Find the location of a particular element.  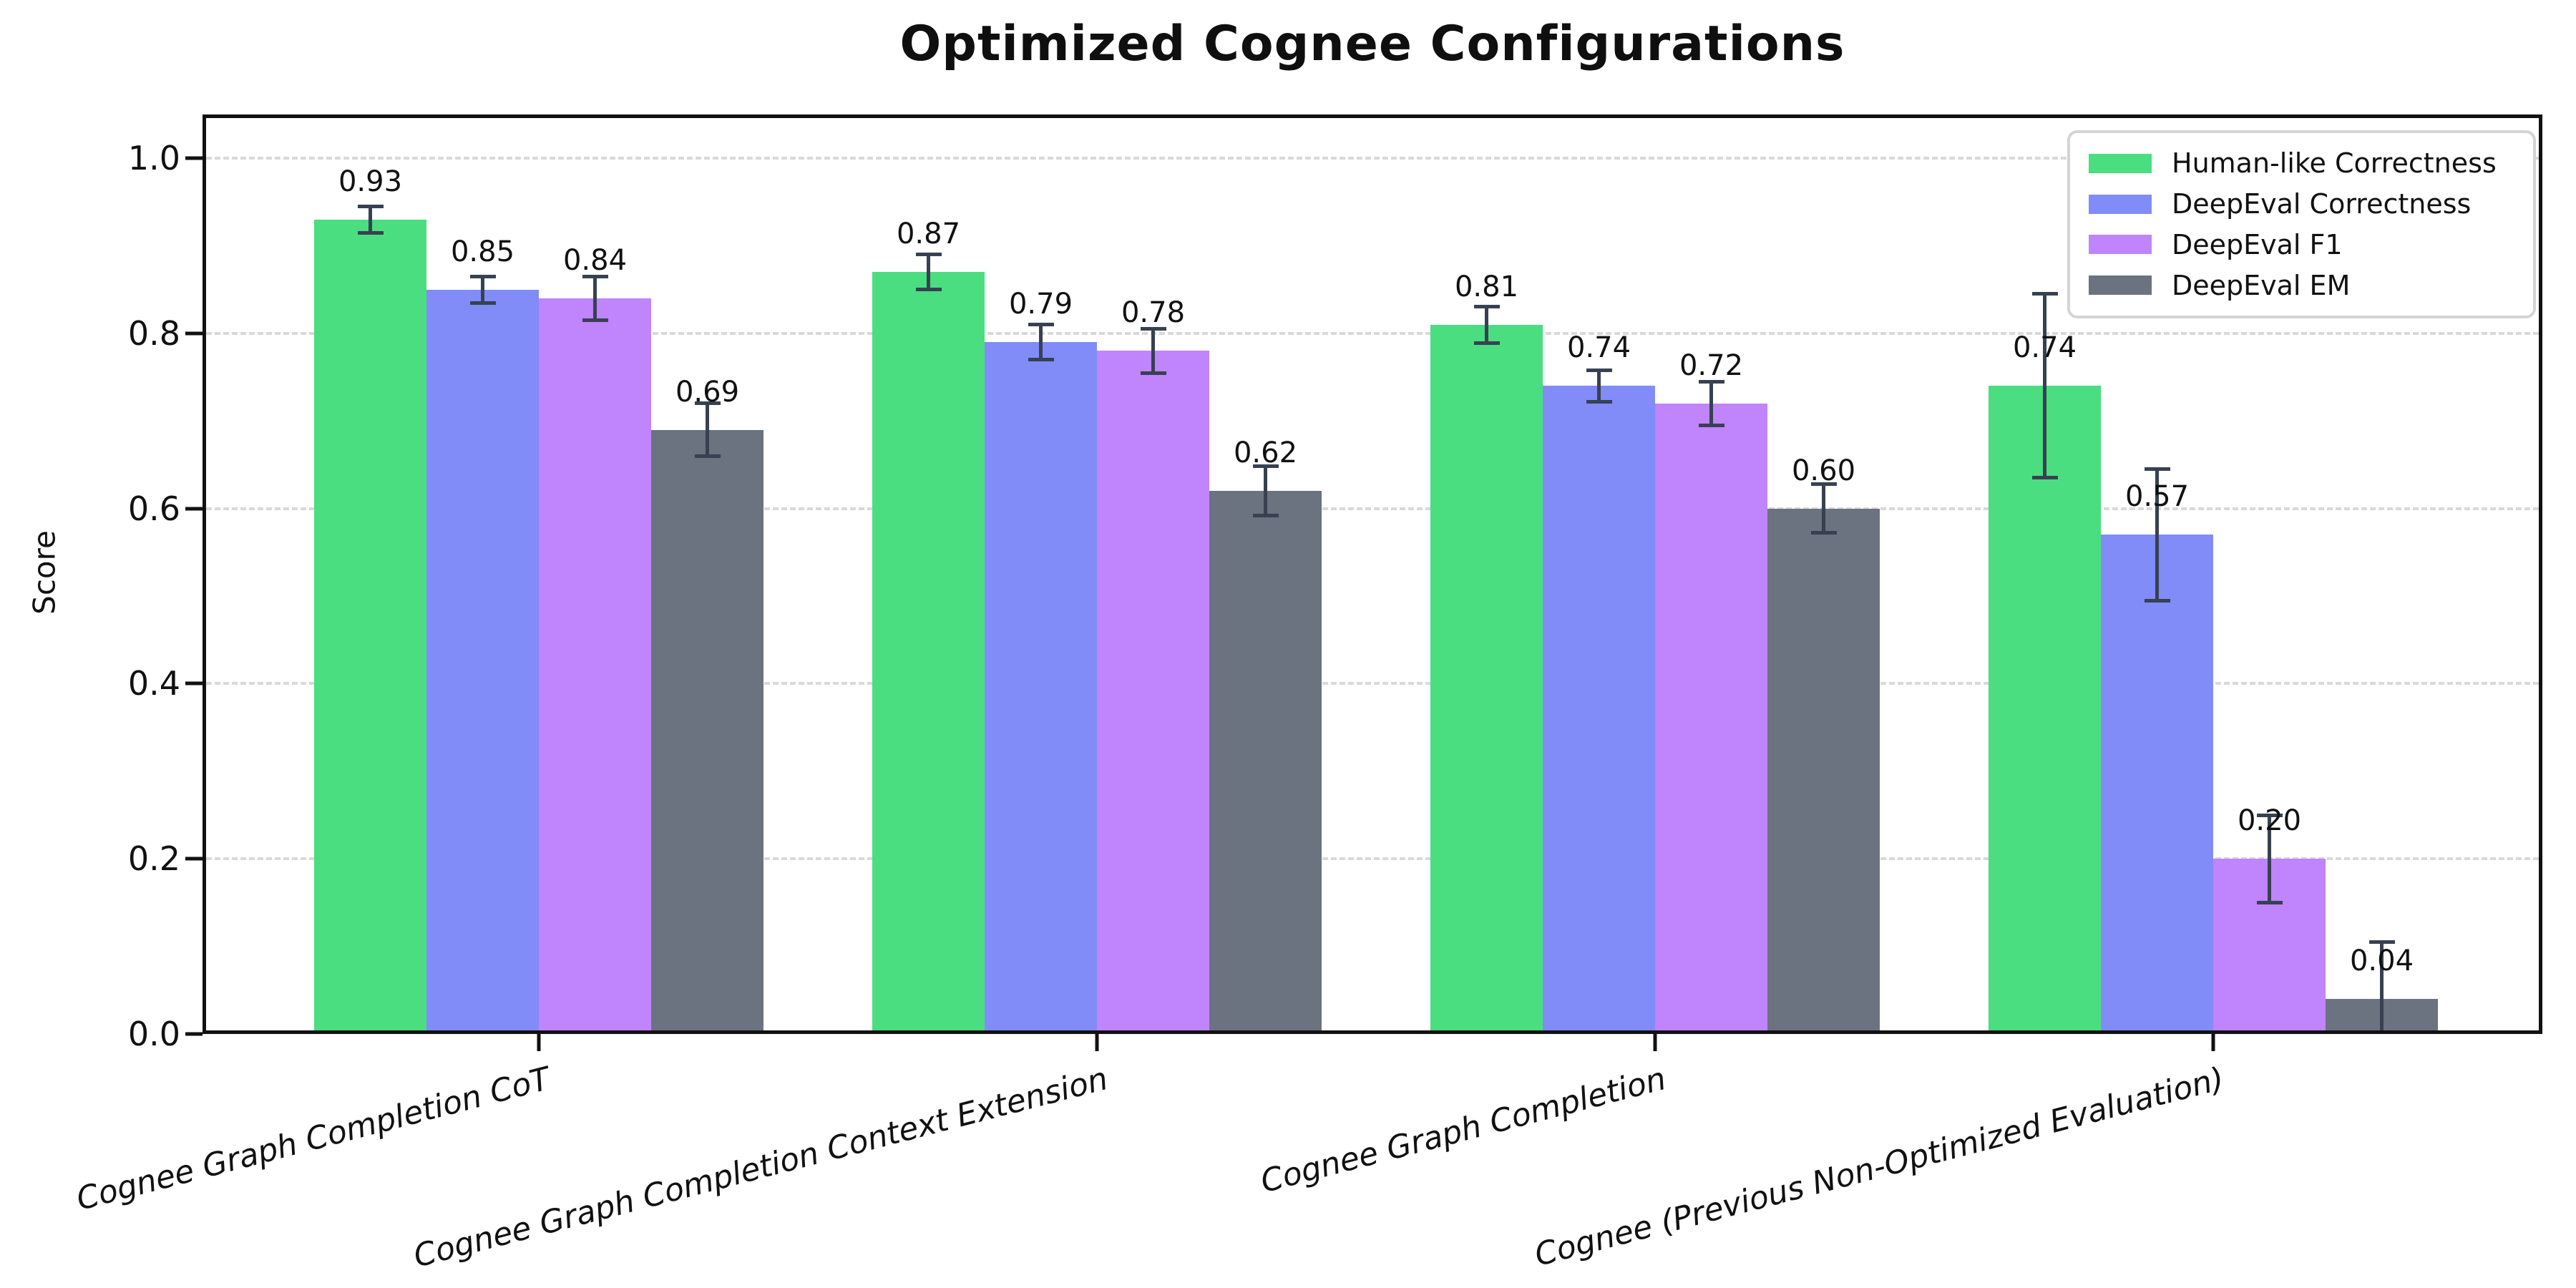

legend-item-1: DeepEval Correctness is located at coordinates (2301, 204).